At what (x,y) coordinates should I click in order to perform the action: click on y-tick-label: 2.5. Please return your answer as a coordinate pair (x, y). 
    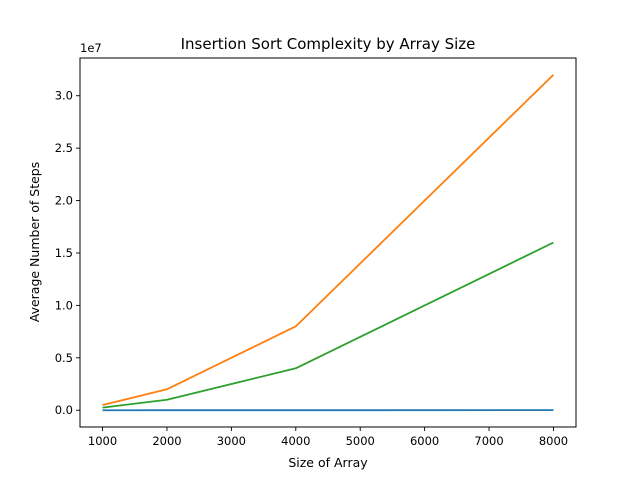
    Looking at the image, I should click on (64, 148).